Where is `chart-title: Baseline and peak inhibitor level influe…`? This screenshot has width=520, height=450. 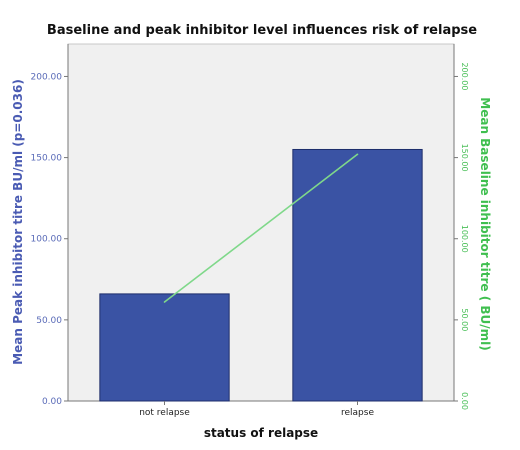
chart-title: Baseline and peak inhibitor level influe… is located at coordinates (262, 30).